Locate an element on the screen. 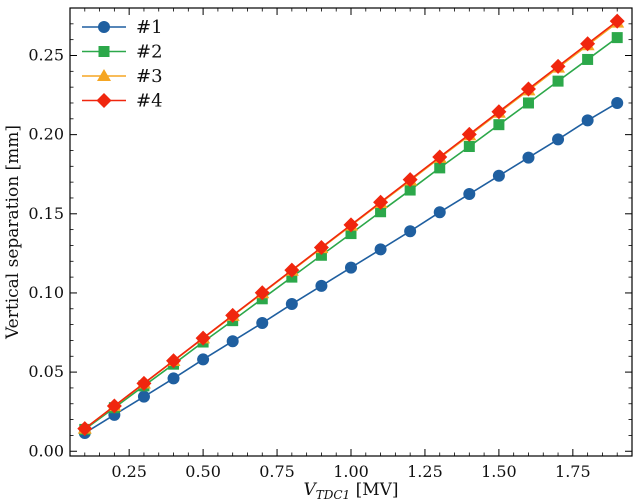 This screenshot has height=502, width=640. legend-label: #2 is located at coordinates (149, 52).